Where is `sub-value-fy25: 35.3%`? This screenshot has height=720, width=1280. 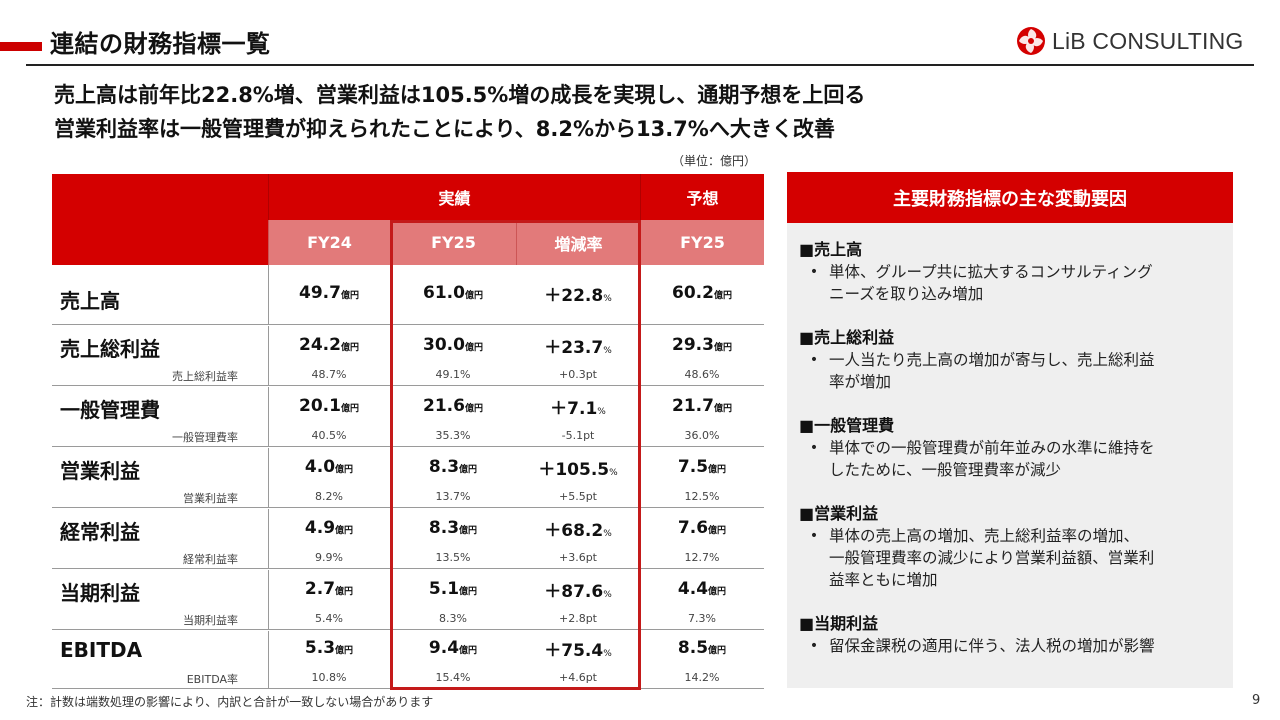 sub-value-fy25: 35.3% is located at coordinates (453, 435).